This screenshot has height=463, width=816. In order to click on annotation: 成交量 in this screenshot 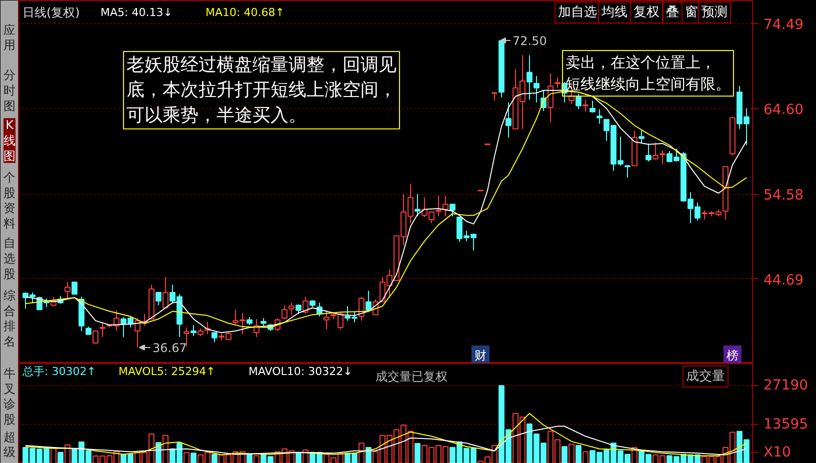, I will do `click(705, 376)`.